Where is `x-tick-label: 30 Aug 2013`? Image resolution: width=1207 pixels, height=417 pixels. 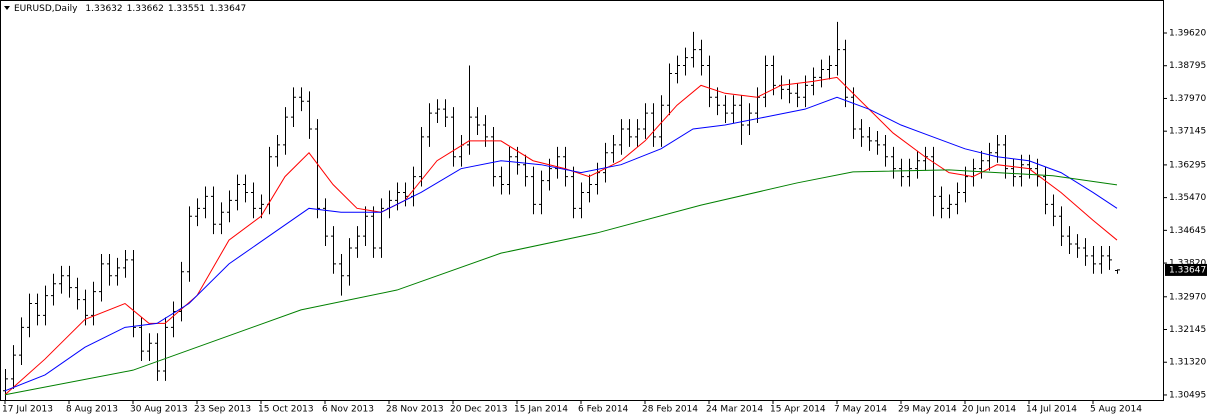 x-tick-label: 30 Aug 2013 is located at coordinates (159, 410).